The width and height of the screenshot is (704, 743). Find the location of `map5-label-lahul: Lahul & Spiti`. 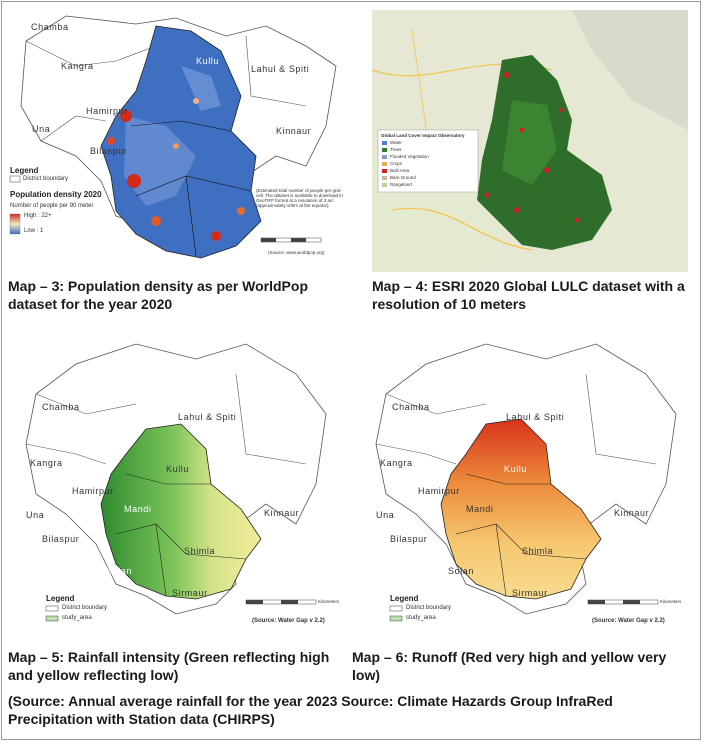

map5-label-lahul: Lahul & Spiti is located at coordinates (207, 417).